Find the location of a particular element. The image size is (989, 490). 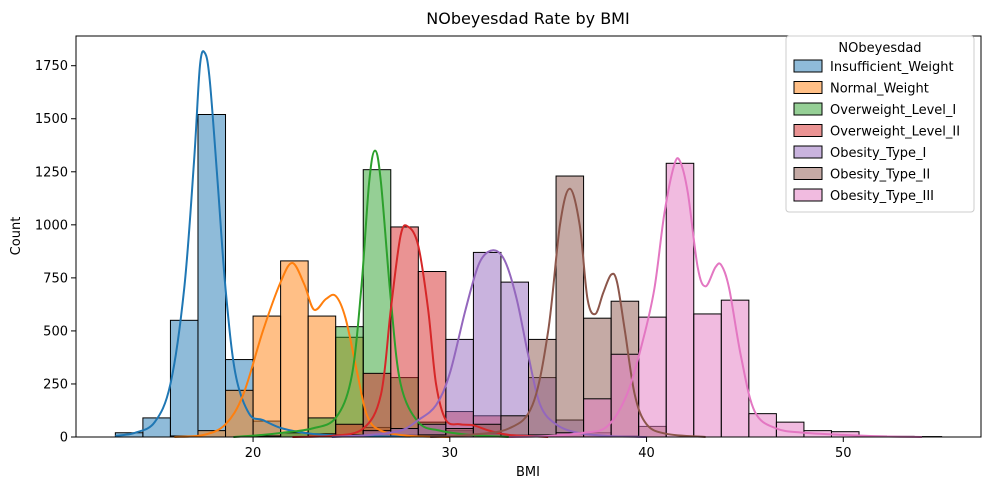

legend-swatch-Overweight_Level_I is located at coordinates (808, 109).